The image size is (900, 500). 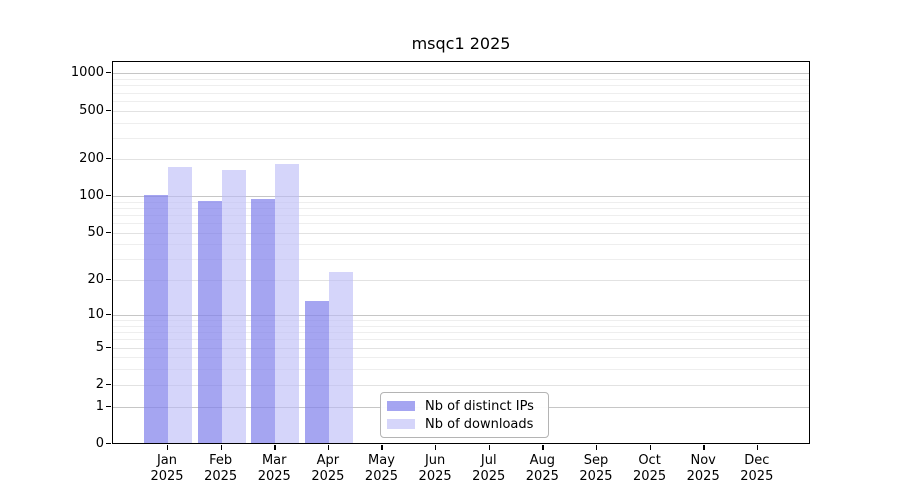 I want to click on x-tick-month: Nov, so click(x=703, y=460).